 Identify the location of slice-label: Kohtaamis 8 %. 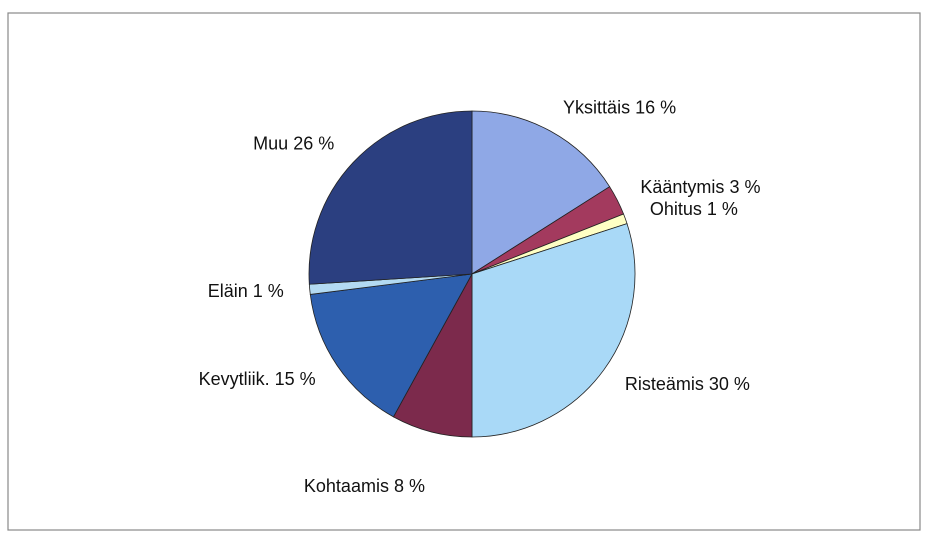
(364, 486).